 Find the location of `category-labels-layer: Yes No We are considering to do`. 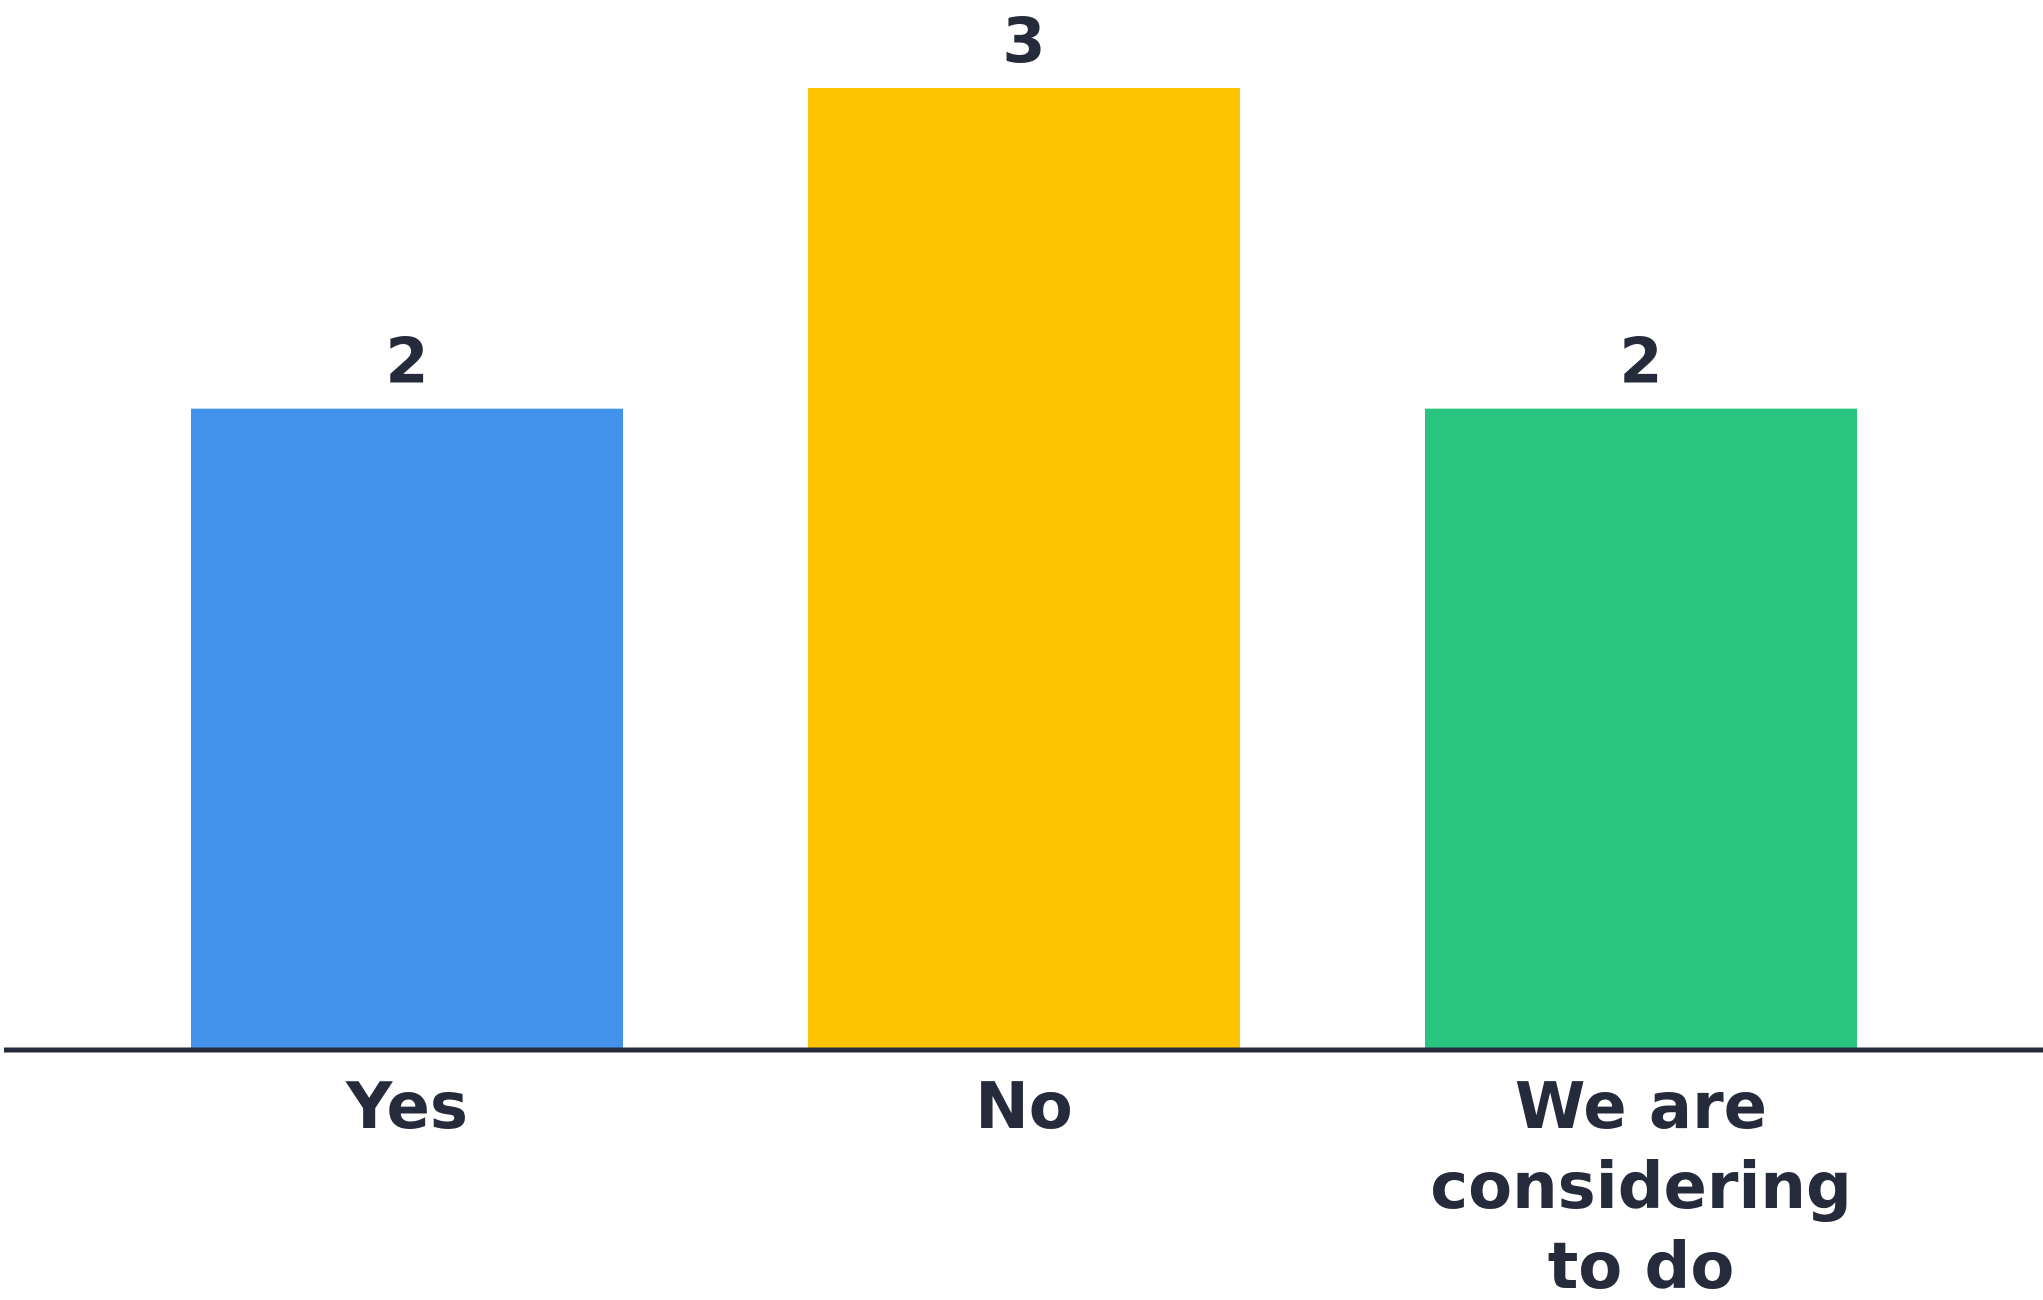

category-labels-layer: Yes No We are considering to do is located at coordinates (1098, 1185).